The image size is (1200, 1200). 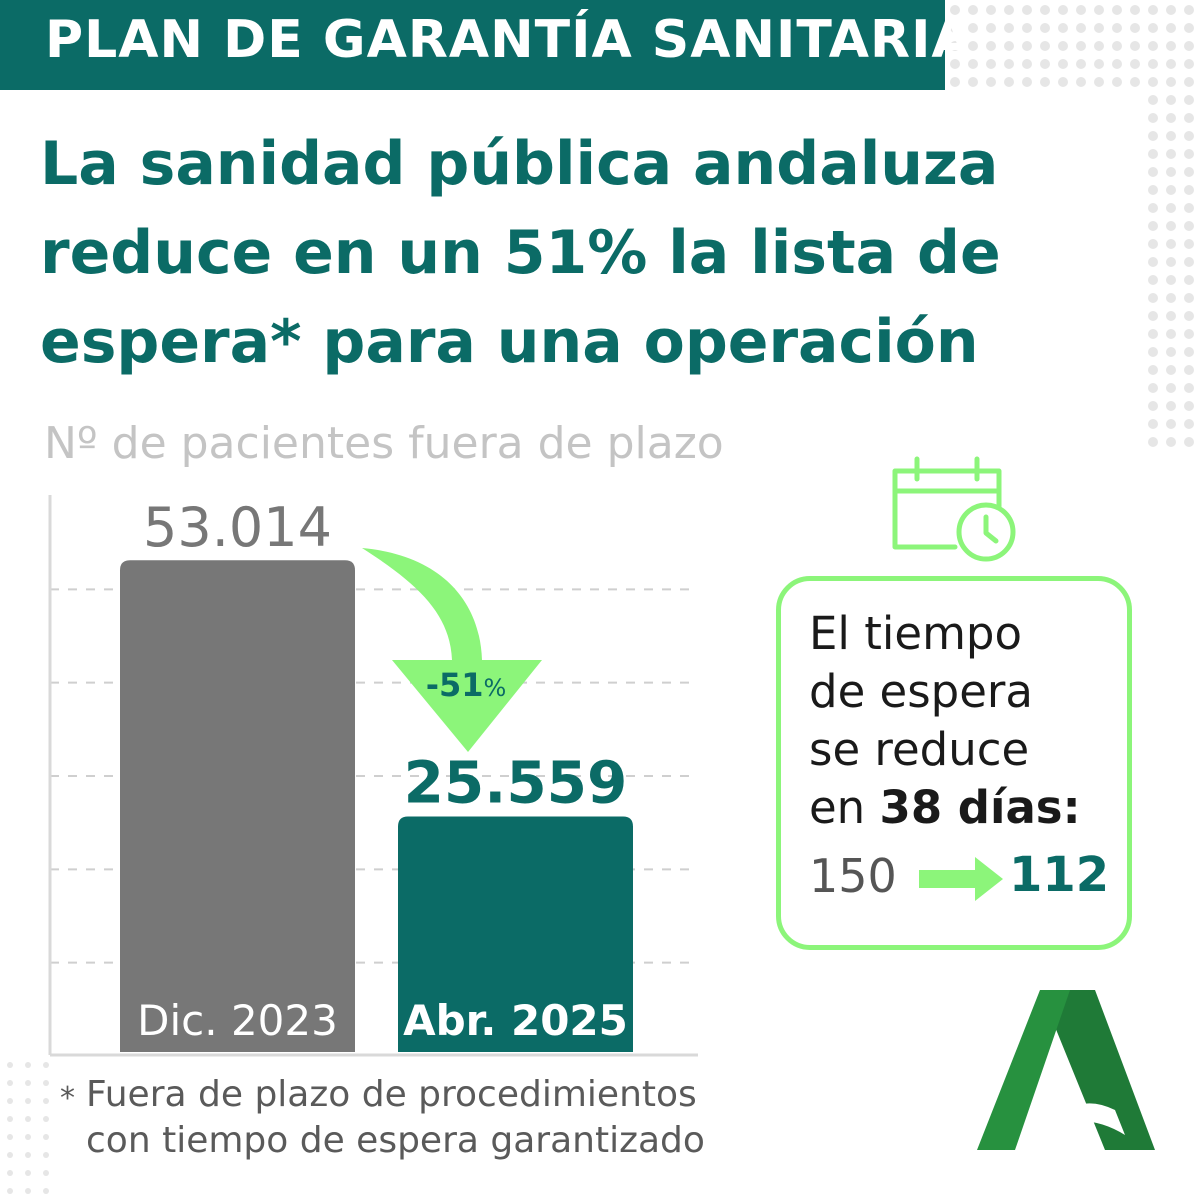 I want to click on value-label-1: 53.014, so click(x=237, y=527).